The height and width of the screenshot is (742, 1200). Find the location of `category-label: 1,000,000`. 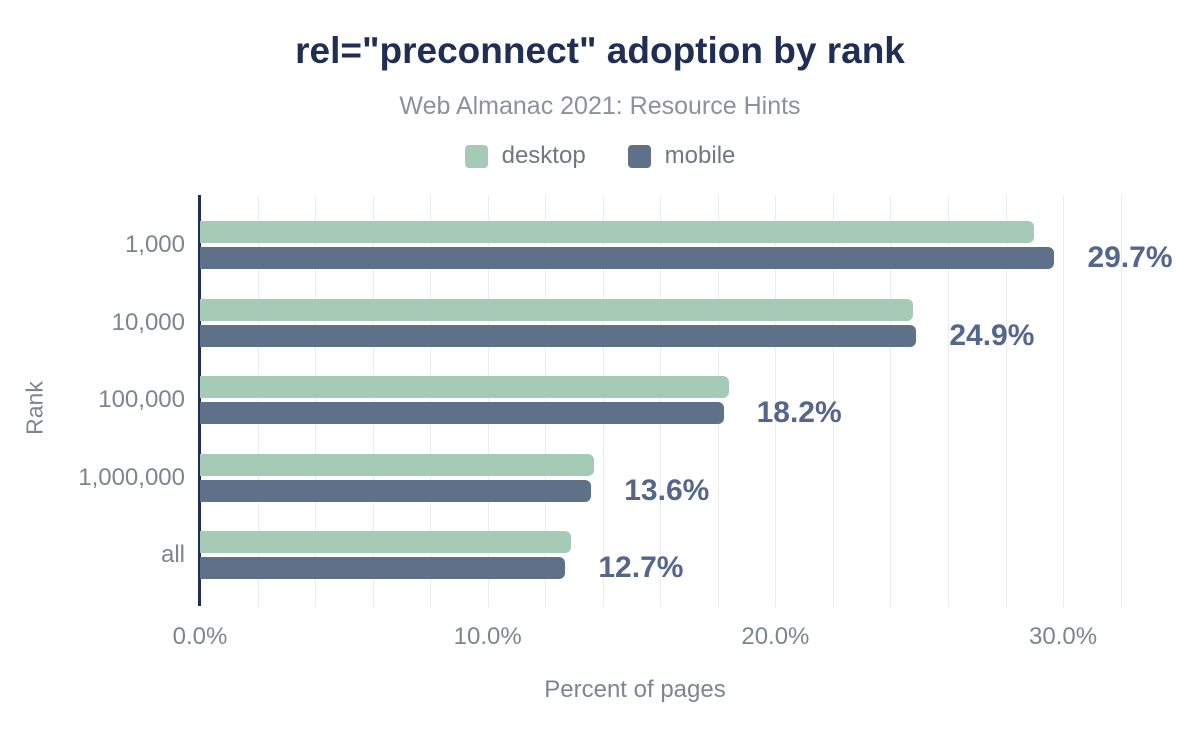

category-label: 1,000,000 is located at coordinates (131, 477).